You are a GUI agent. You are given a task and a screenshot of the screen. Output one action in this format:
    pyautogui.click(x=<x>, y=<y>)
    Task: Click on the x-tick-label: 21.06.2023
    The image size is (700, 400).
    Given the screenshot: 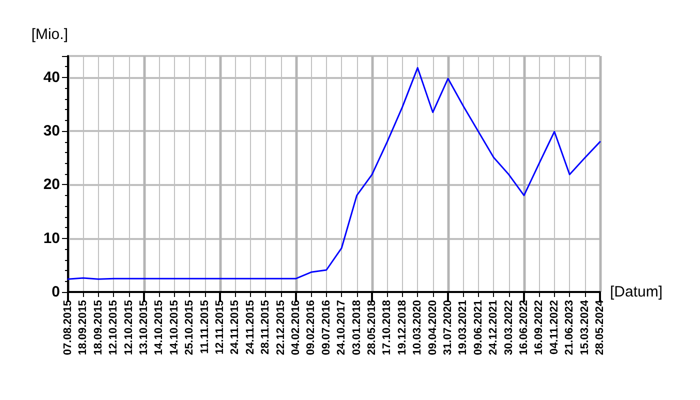 What is the action you would take?
    pyautogui.click(x=570, y=328)
    